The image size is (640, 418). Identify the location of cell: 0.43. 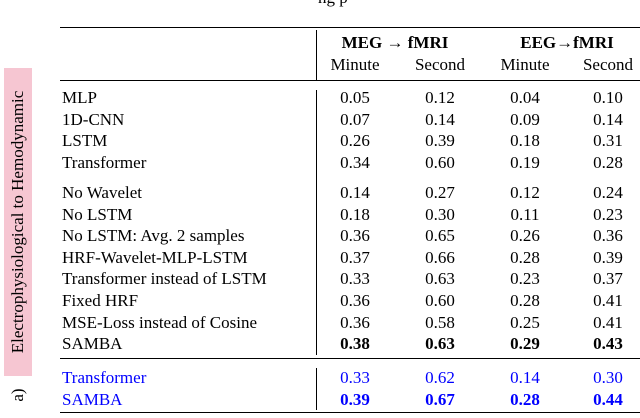
(608, 344).